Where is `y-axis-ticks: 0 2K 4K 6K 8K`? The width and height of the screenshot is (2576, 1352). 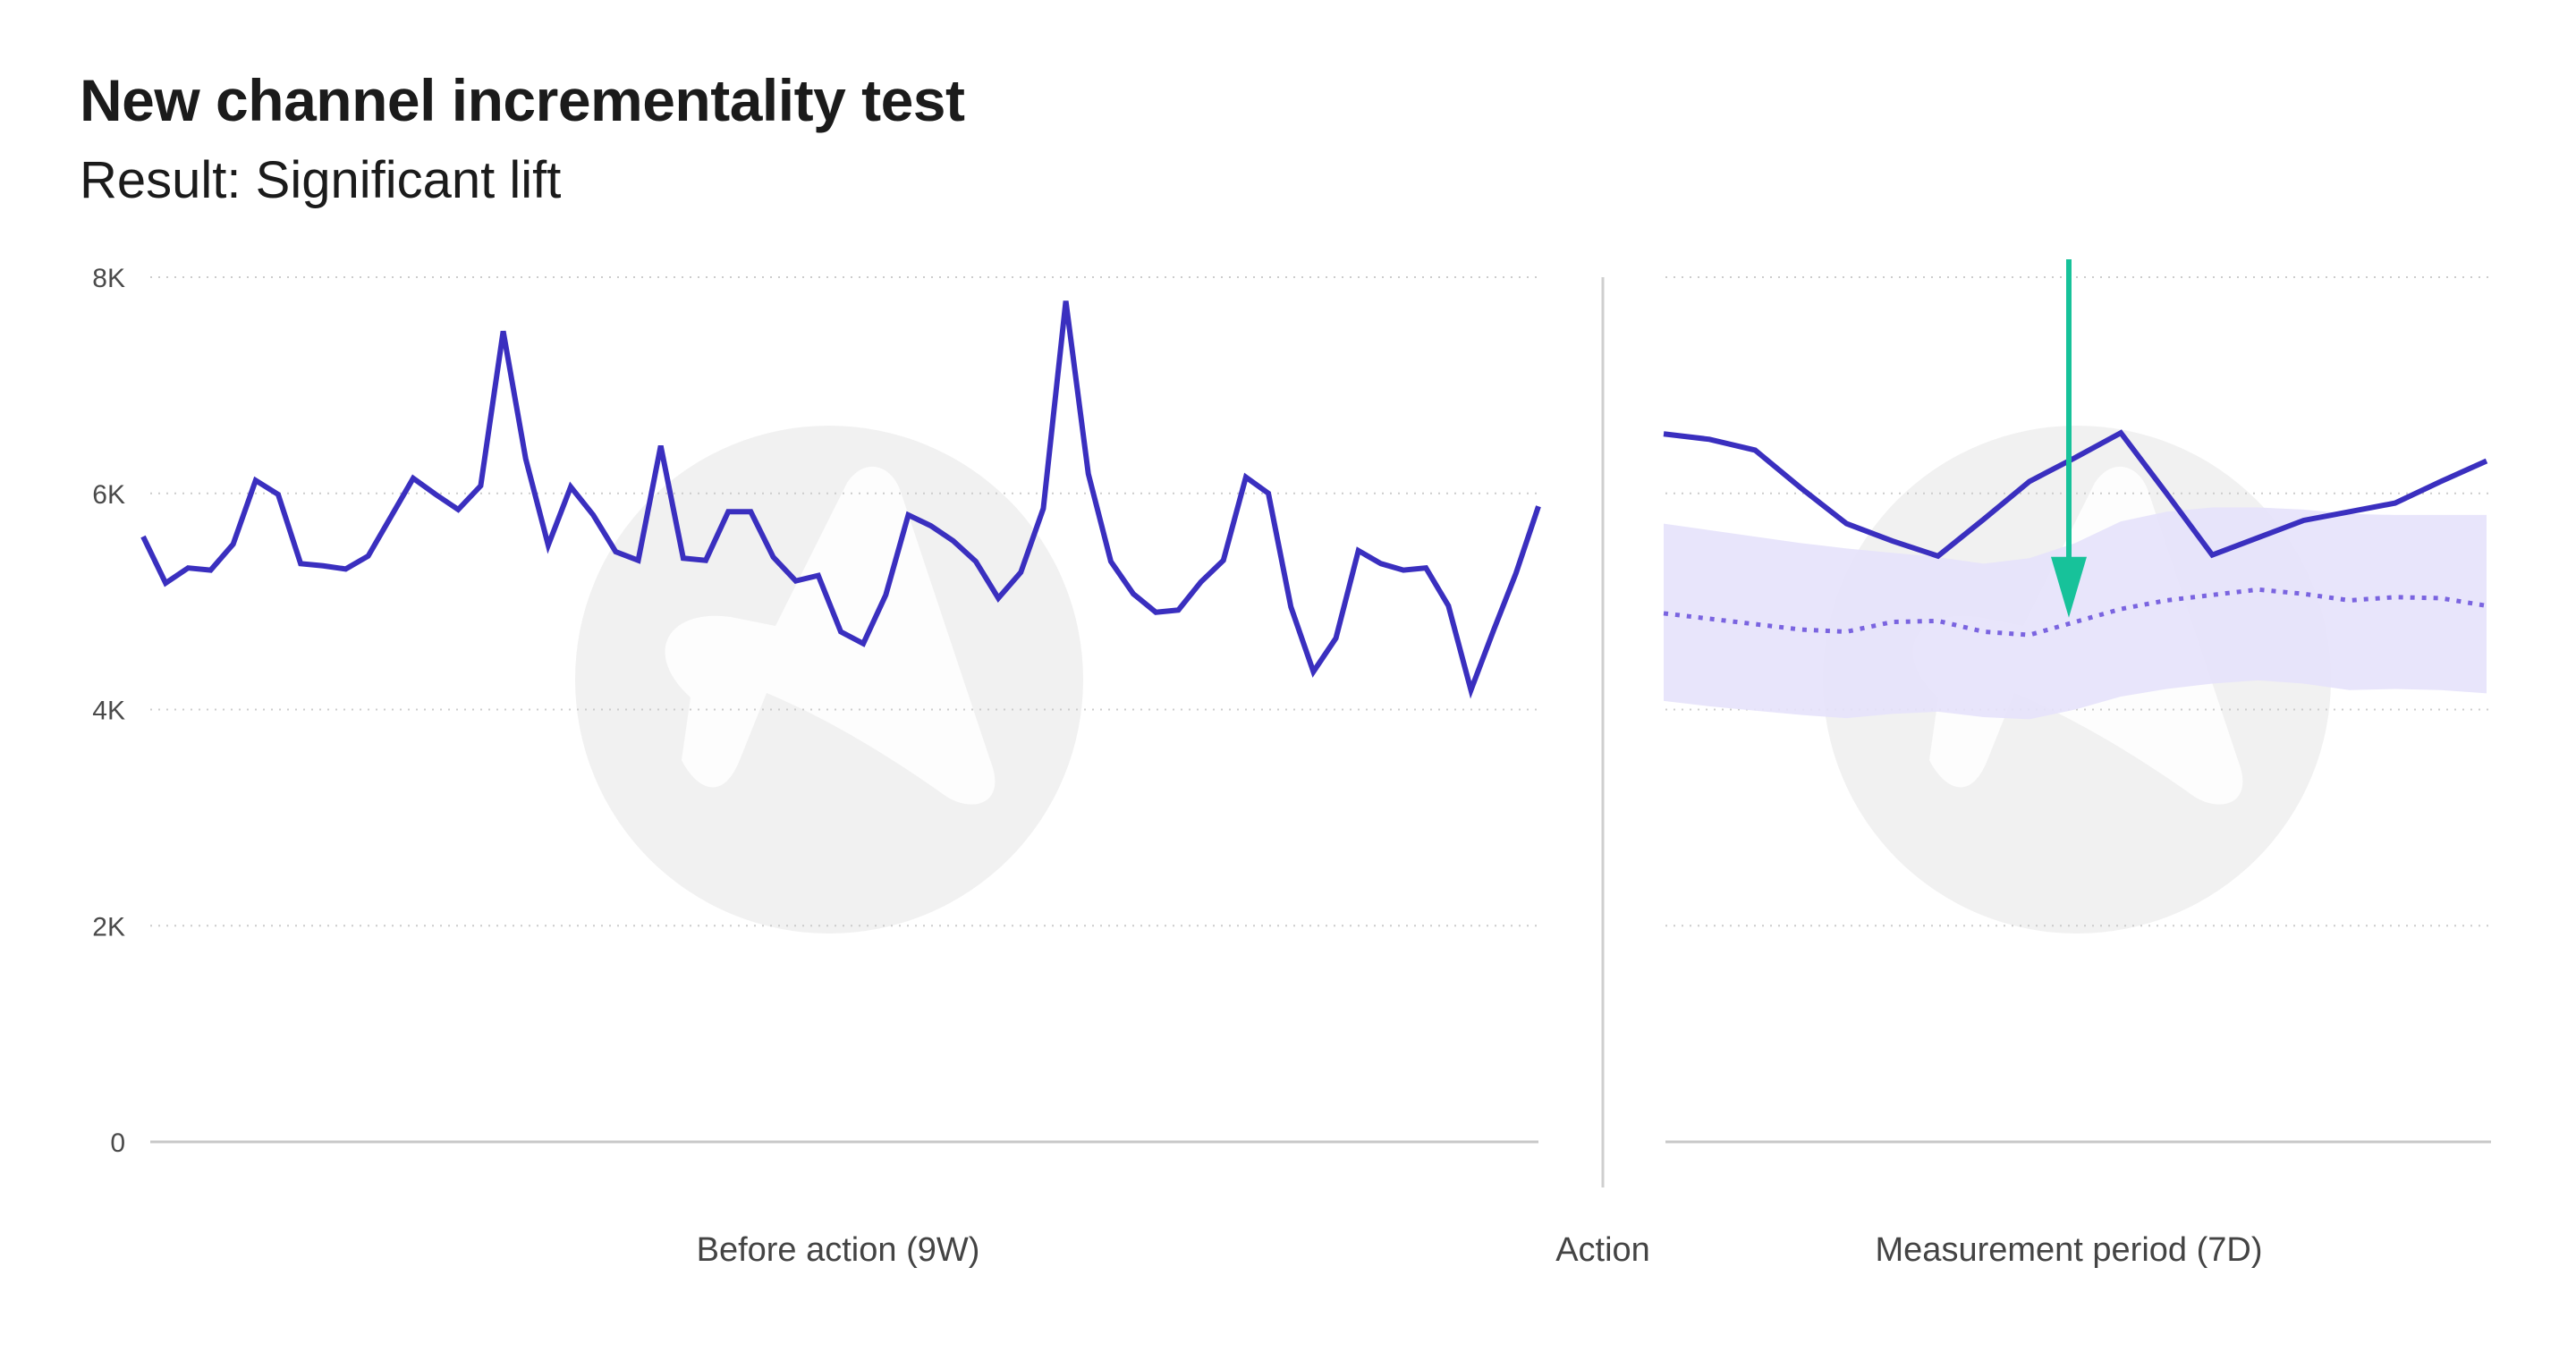
y-axis-ticks: 0 2K 4K 6K 8K is located at coordinates (108, 711).